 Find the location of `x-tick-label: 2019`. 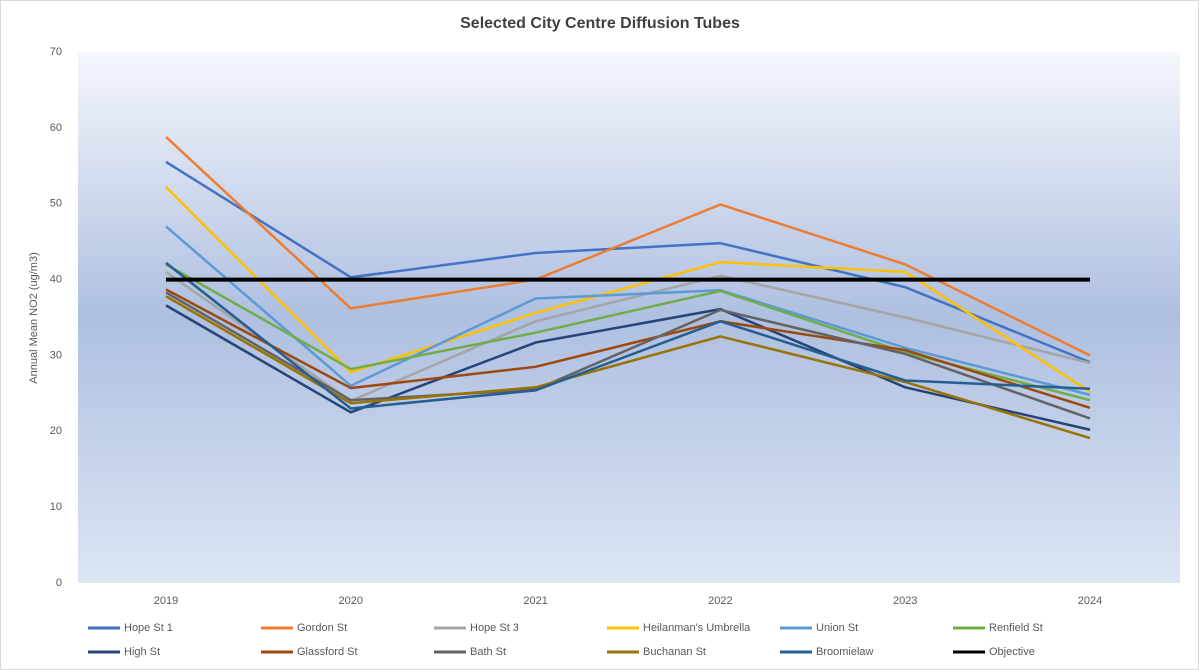

x-tick-label: 2019 is located at coordinates (166, 601).